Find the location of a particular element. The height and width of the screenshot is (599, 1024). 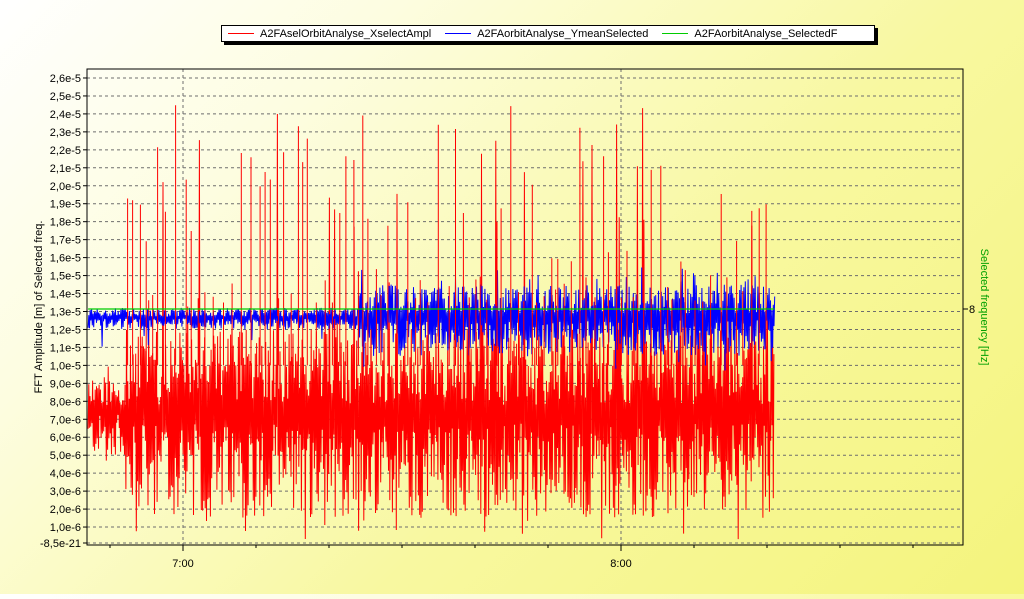

y-tick-label: 1,4e-5 is located at coordinates (65, 295).